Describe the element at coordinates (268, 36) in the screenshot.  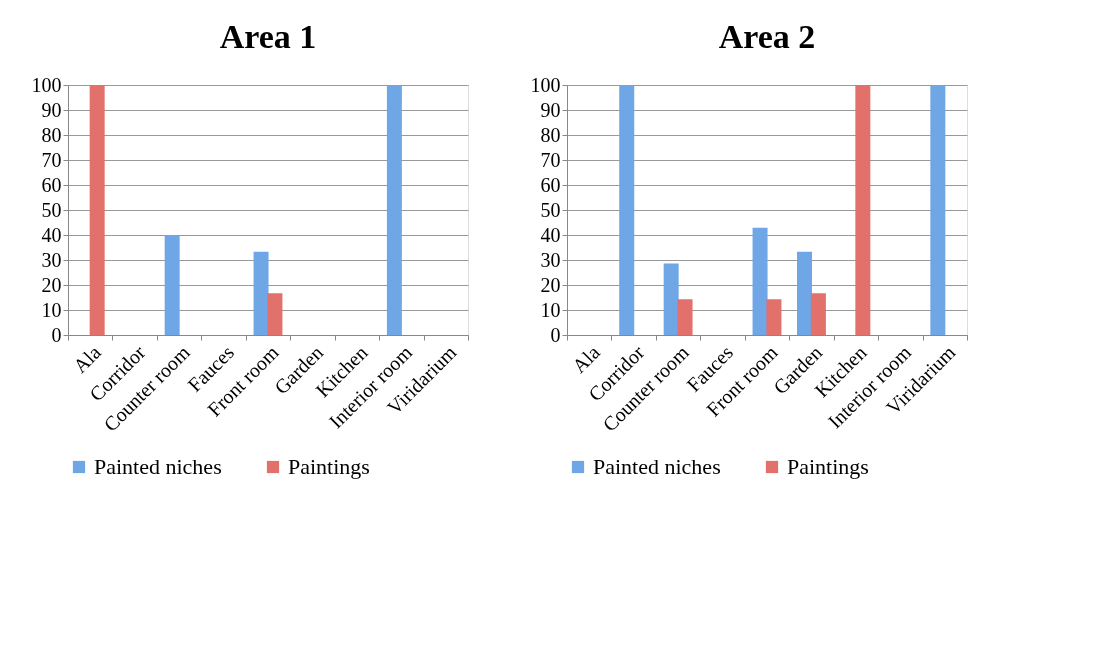
I see `chart-title: Area 1` at that location.